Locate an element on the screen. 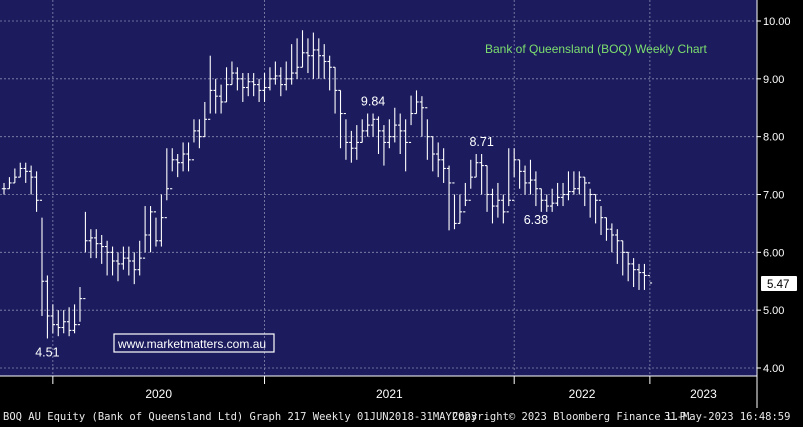 The image size is (803, 427). annotation-low: 6.38 is located at coordinates (536, 220).